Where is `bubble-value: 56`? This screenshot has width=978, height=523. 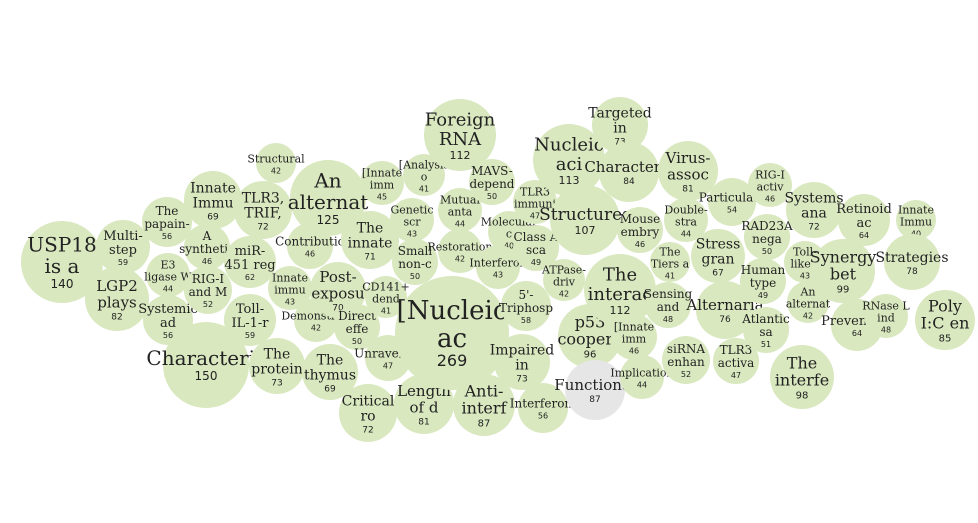
bubble-value: 56 is located at coordinates (168, 335).